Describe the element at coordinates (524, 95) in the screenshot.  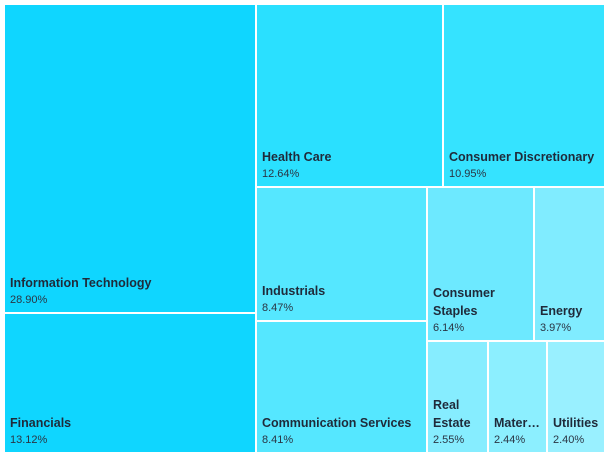
I see `treemap-tile: Consumer Discretionary 10.95%` at that location.